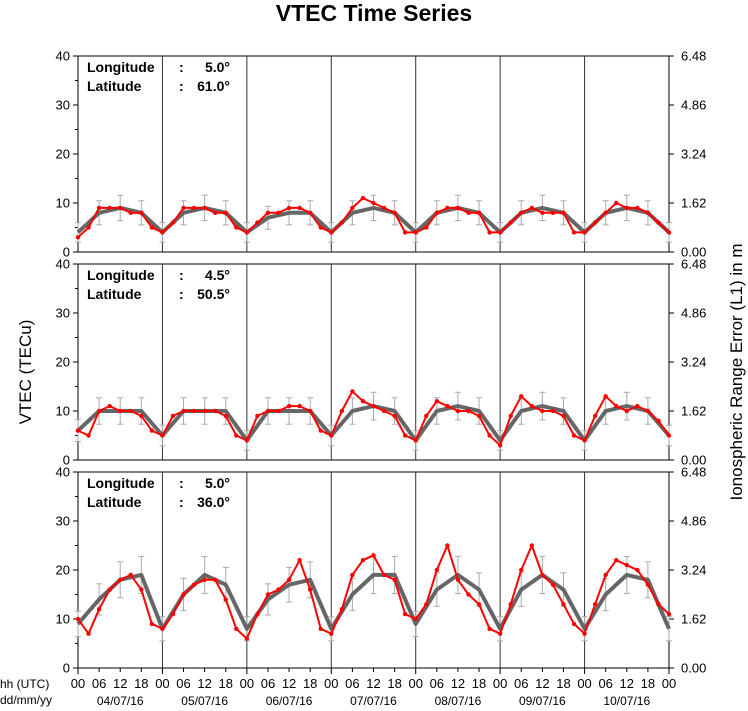  I want to click on x-hour-tick-label: 12, so click(289, 683).